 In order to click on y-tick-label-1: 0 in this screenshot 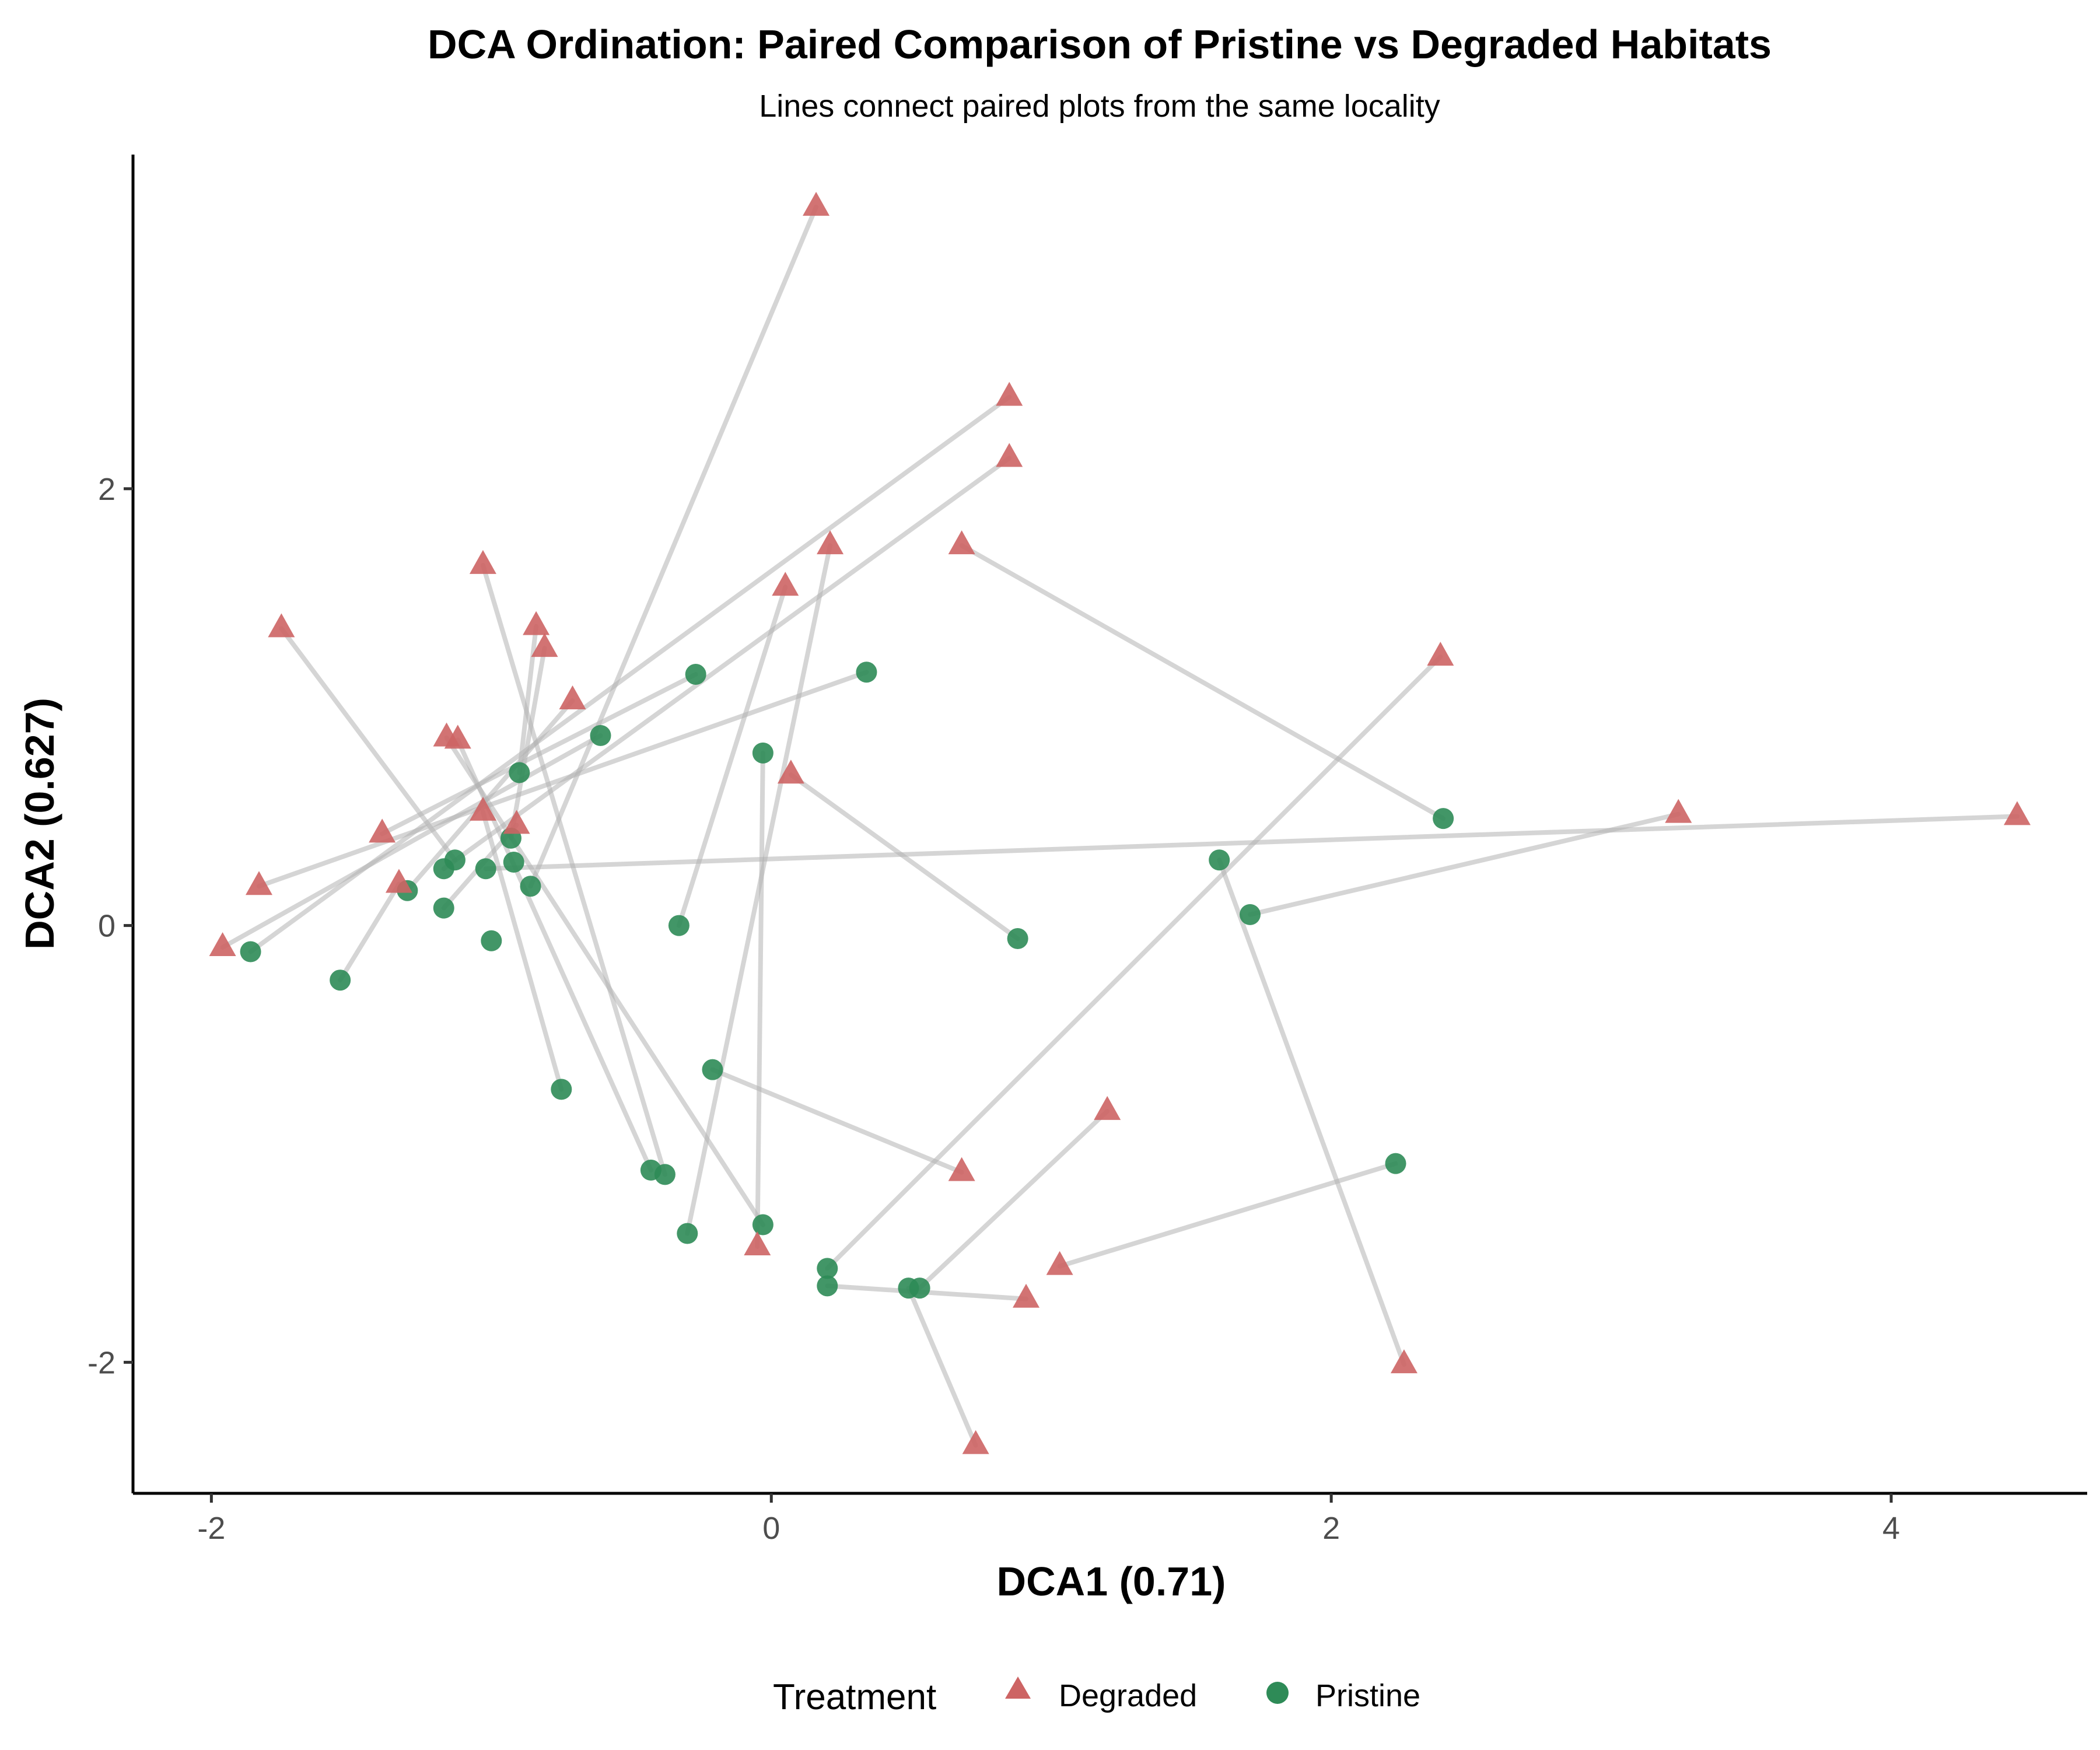, I will do `click(107, 926)`.